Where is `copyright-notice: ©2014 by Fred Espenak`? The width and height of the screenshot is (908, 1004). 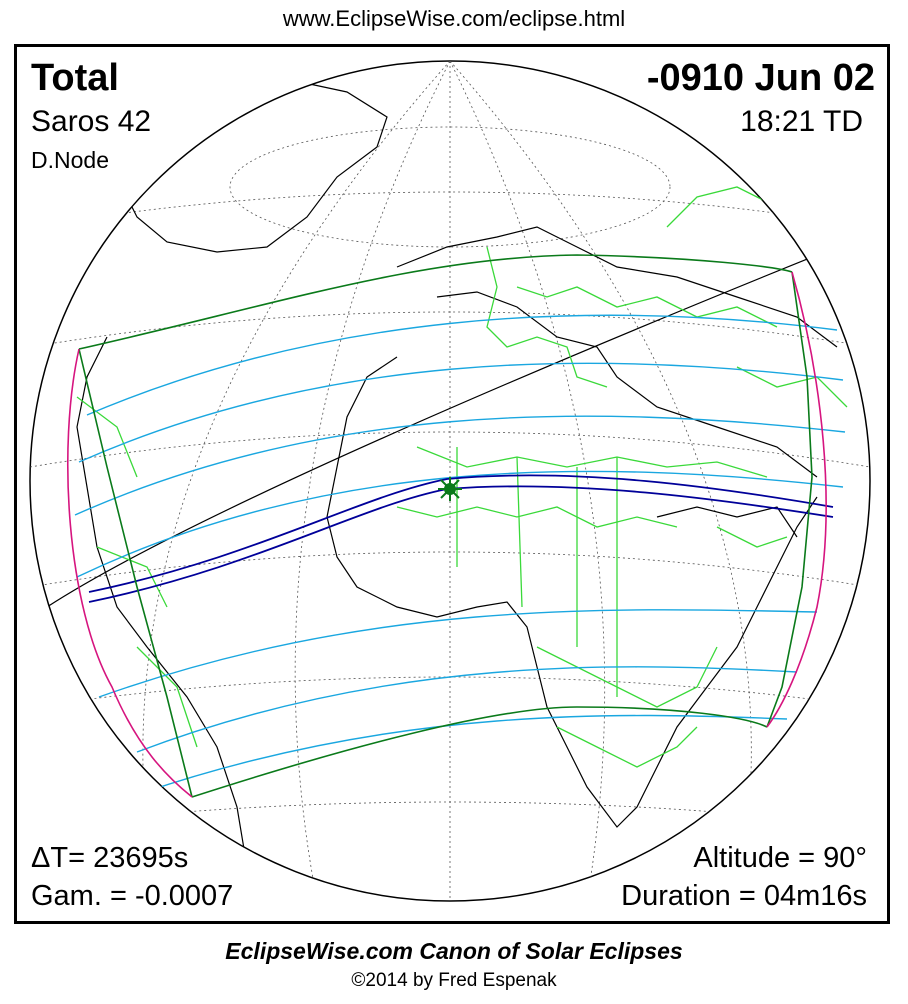
copyright-notice: ©2014 by Fred Espenak is located at coordinates (454, 980).